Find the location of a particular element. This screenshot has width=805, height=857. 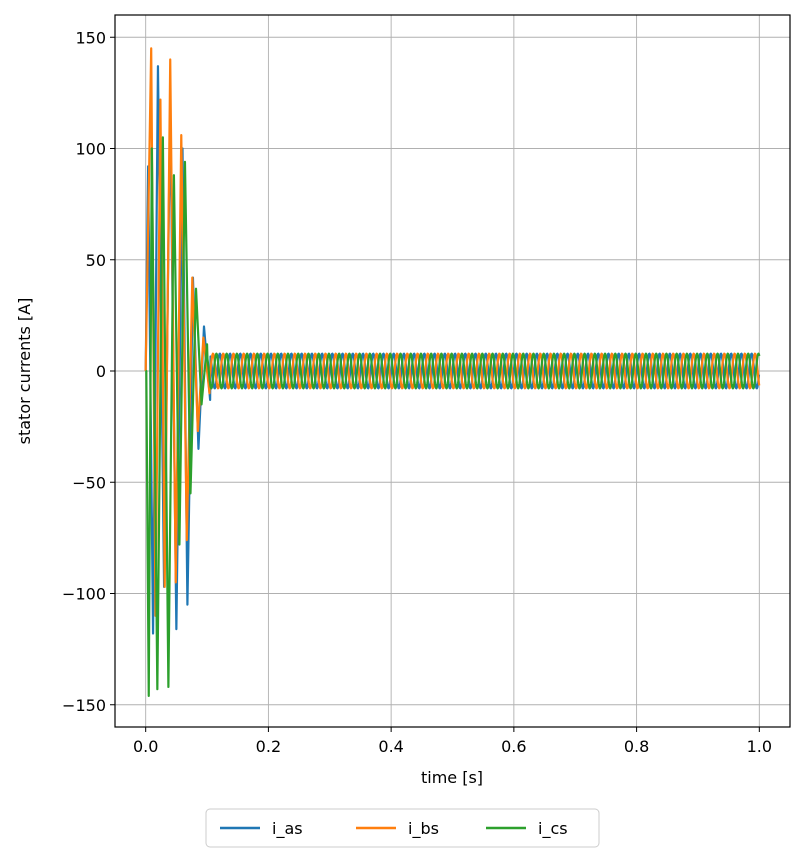

legend-box is located at coordinates (402, 828).